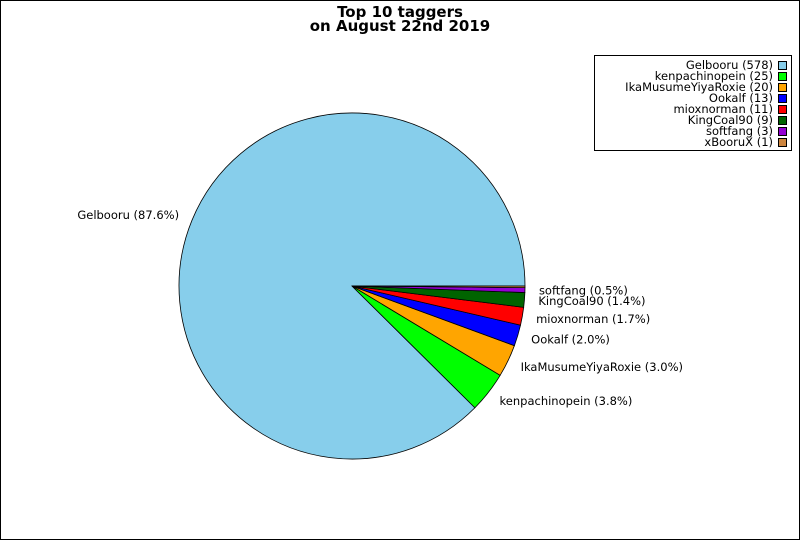 The width and height of the screenshot is (800, 540). I want to click on legend-entry-mioxnorman: mioxnorman (11), so click(730, 109).